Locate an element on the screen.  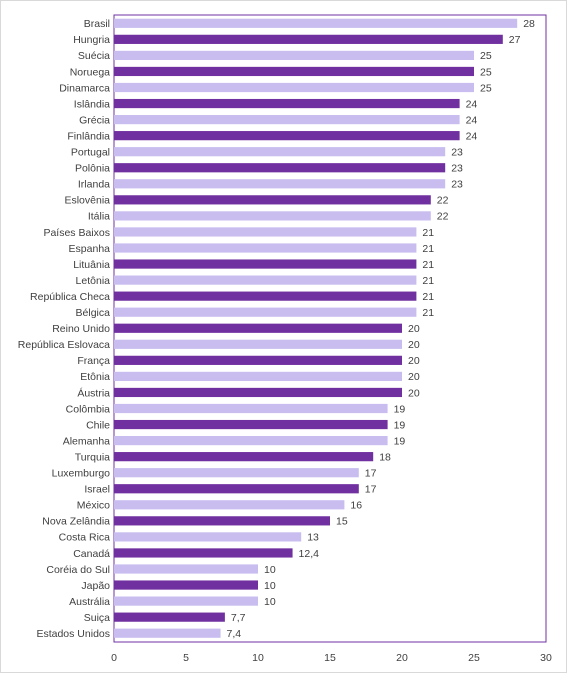
category-label: Finlândia is located at coordinates (88, 136).